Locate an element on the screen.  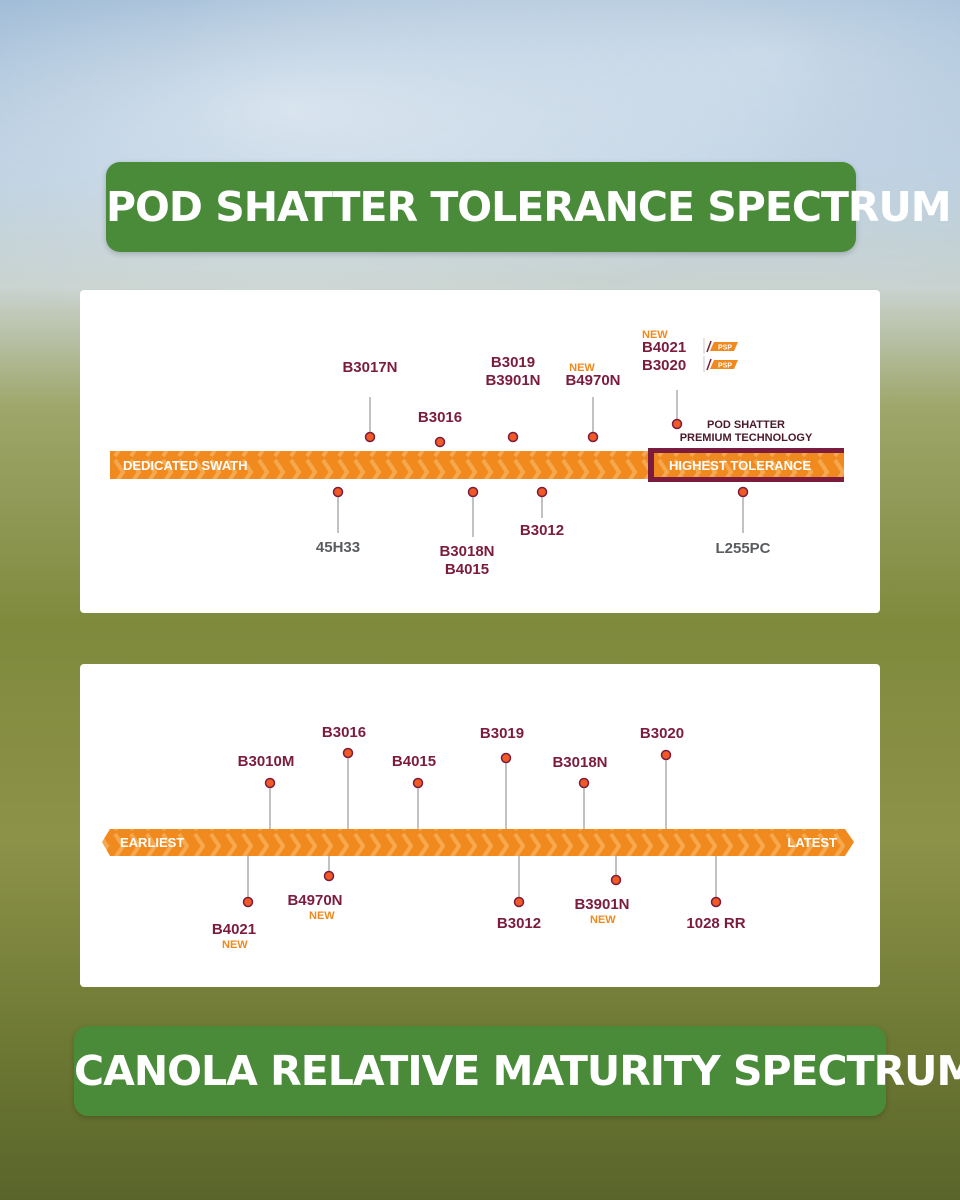
shatter-label-b4021: B4021 is located at coordinates (664, 347).